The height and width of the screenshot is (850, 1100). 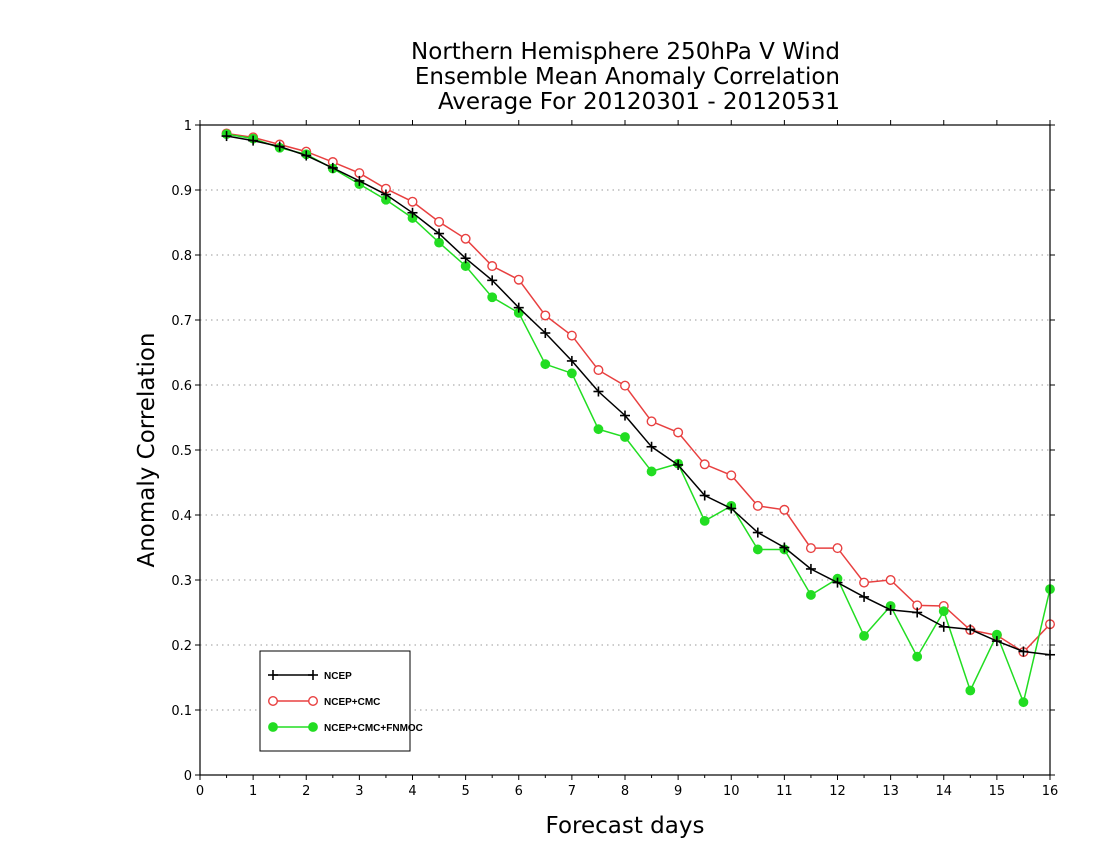 What do you see at coordinates (784, 791) in the screenshot?
I see `x-tick-label: 11` at bounding box center [784, 791].